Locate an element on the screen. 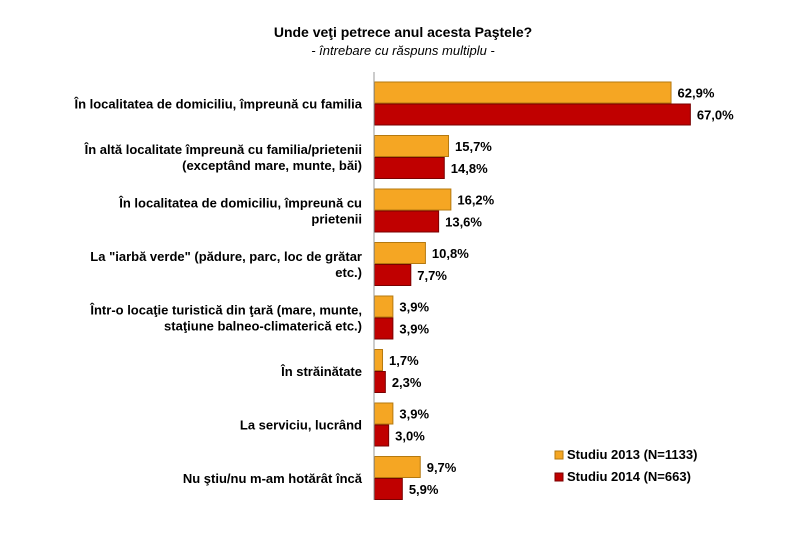  data-label-s1-3: 7,7% is located at coordinates (432, 275).